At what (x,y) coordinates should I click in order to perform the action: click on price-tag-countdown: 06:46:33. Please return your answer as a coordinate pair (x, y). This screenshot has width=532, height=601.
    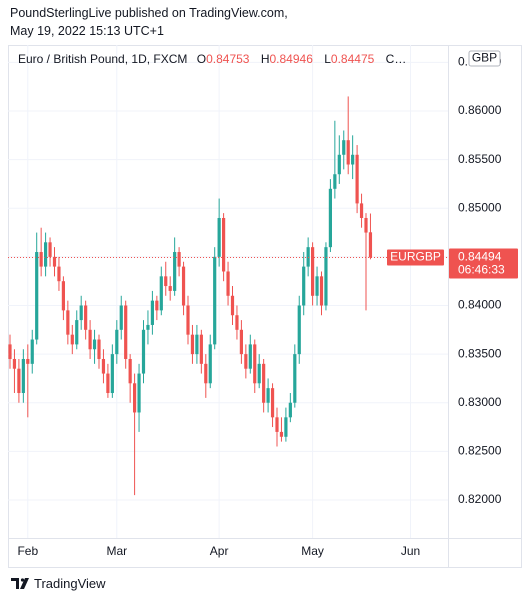
    Looking at the image, I should click on (481, 270).